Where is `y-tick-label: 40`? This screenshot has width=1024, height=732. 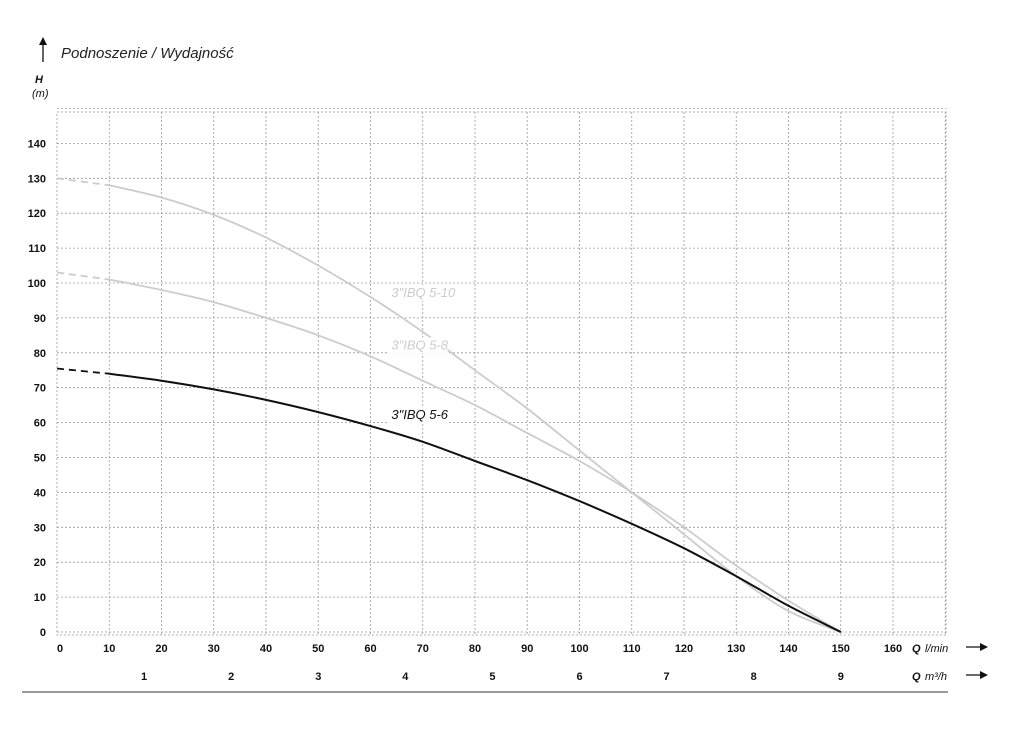 y-tick-label: 40 is located at coordinates (40, 493).